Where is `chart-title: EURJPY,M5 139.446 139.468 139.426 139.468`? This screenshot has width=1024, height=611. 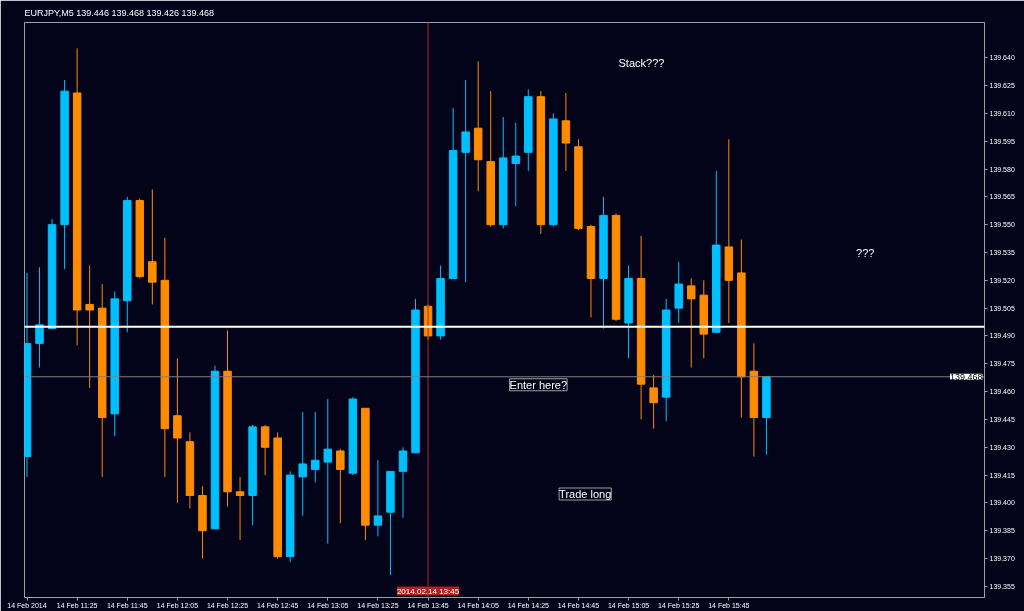 chart-title: EURJPY,M5 139.446 139.468 139.426 139.468 is located at coordinates (119, 12).